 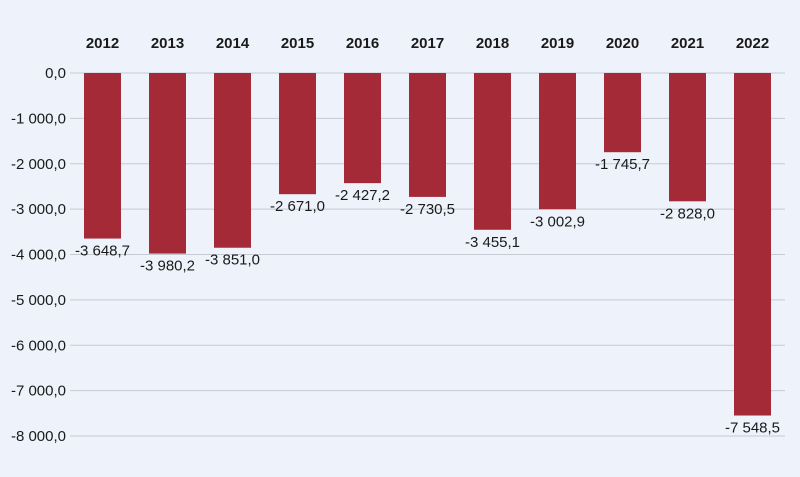 What do you see at coordinates (38, 300) in the screenshot?
I see `y-tick-label: -5 000,0` at bounding box center [38, 300].